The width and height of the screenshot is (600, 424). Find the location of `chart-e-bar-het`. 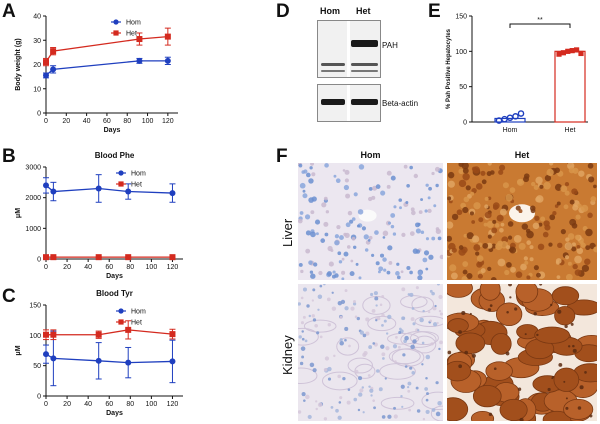

chart-e-bar-het is located at coordinates (570, 86).